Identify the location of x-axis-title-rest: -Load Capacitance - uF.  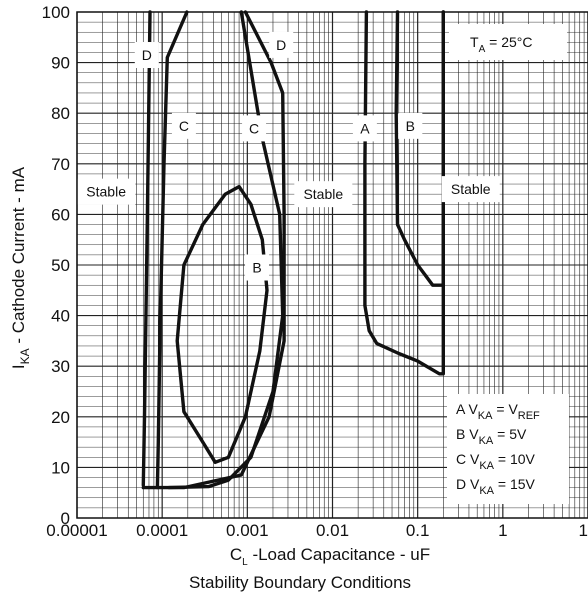
(339, 554).